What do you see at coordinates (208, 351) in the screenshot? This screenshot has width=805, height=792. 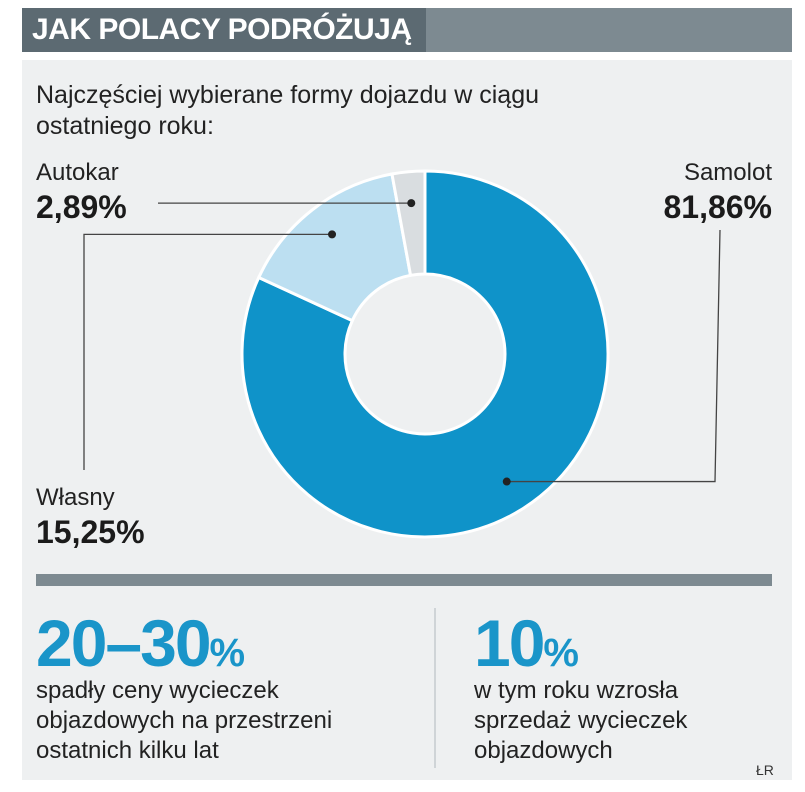 I see `leader-wlasny` at bounding box center [208, 351].